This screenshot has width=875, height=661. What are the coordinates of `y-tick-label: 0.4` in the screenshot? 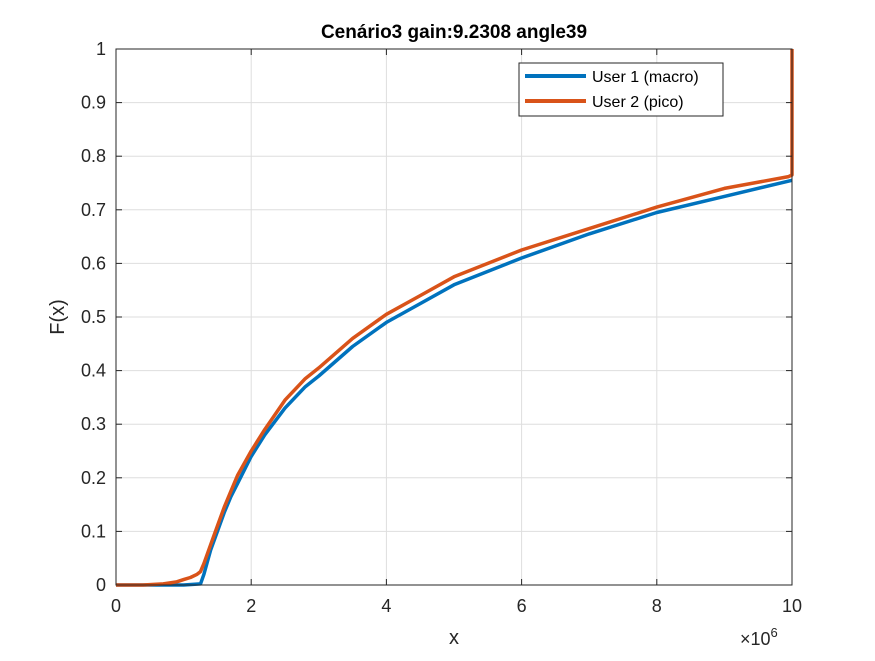 It's located at (93, 371).